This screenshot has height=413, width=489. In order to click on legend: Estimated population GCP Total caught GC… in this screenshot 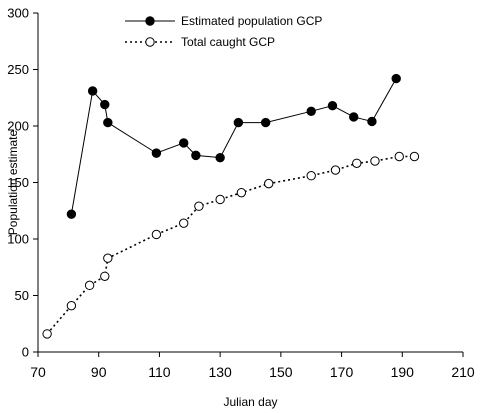, I will do `click(223, 31)`.